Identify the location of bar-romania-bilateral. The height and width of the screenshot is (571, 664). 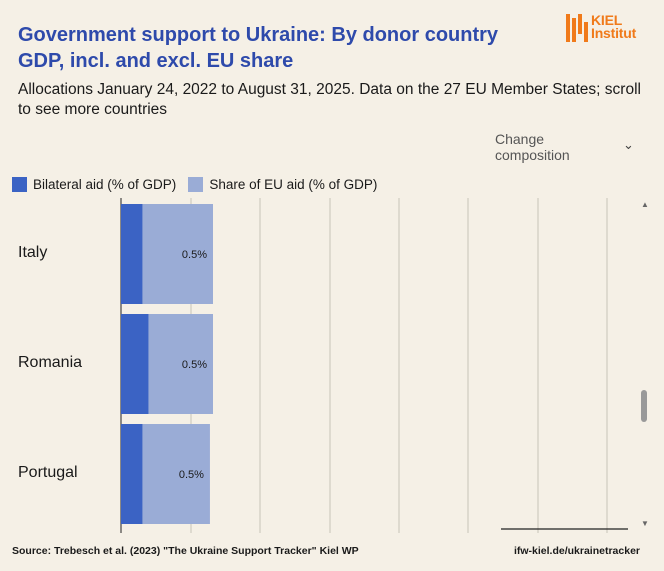
(135, 364).